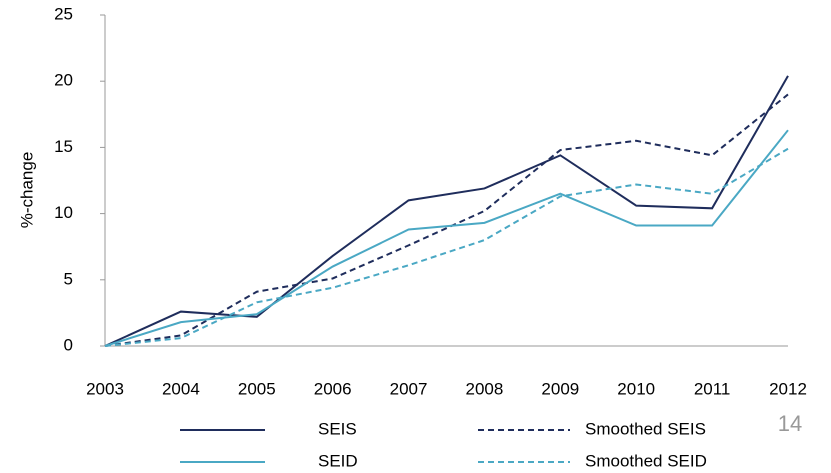 Image resolution: width=831 pixels, height=473 pixels. I want to click on y-tick-label: 0, so click(68, 344).